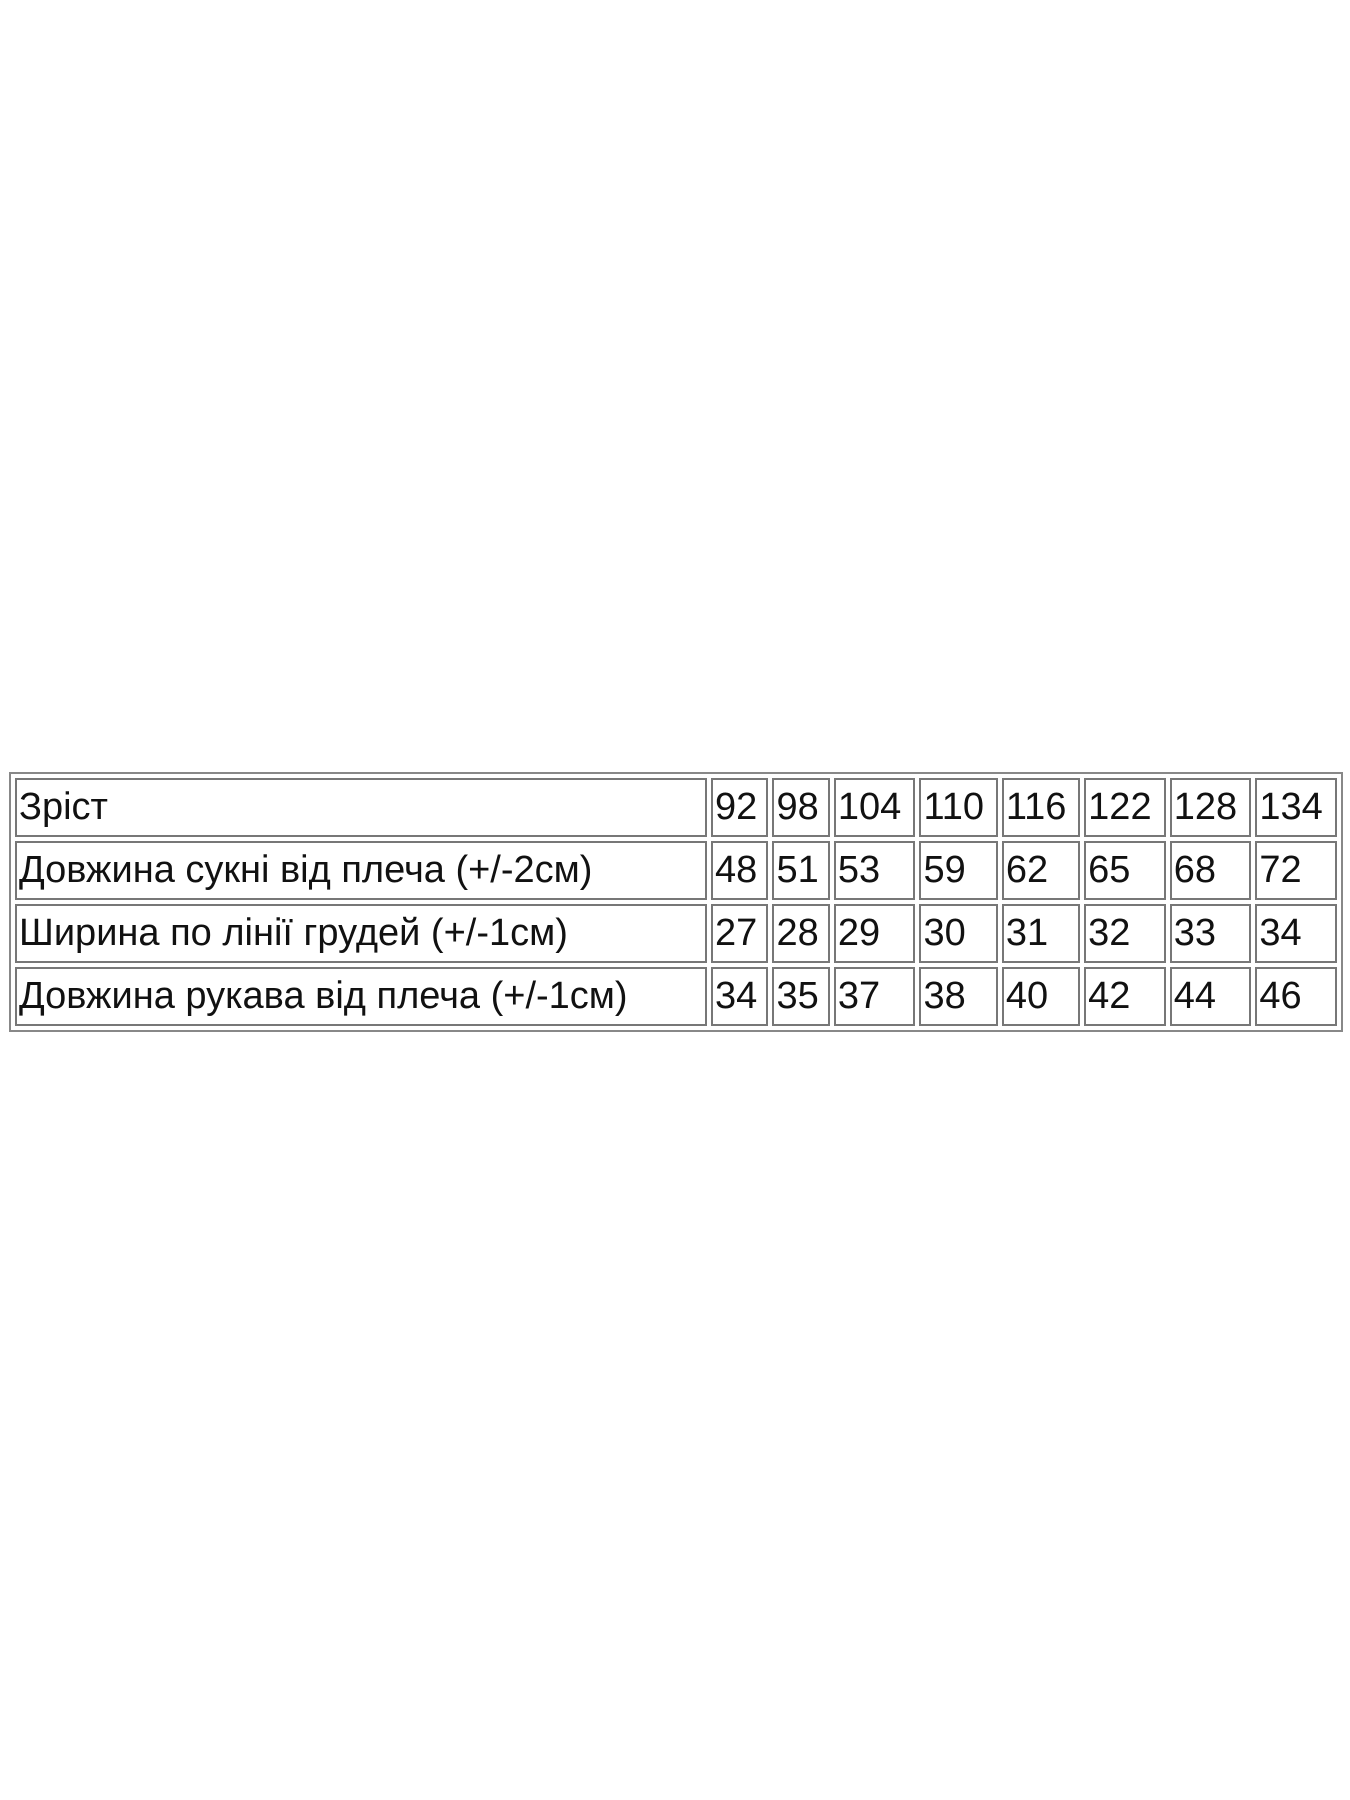 Image resolution: width=1350 pixels, height=1800 pixels. Describe the element at coordinates (1210, 933) in the screenshot. I see `table-cell: 33` at that location.